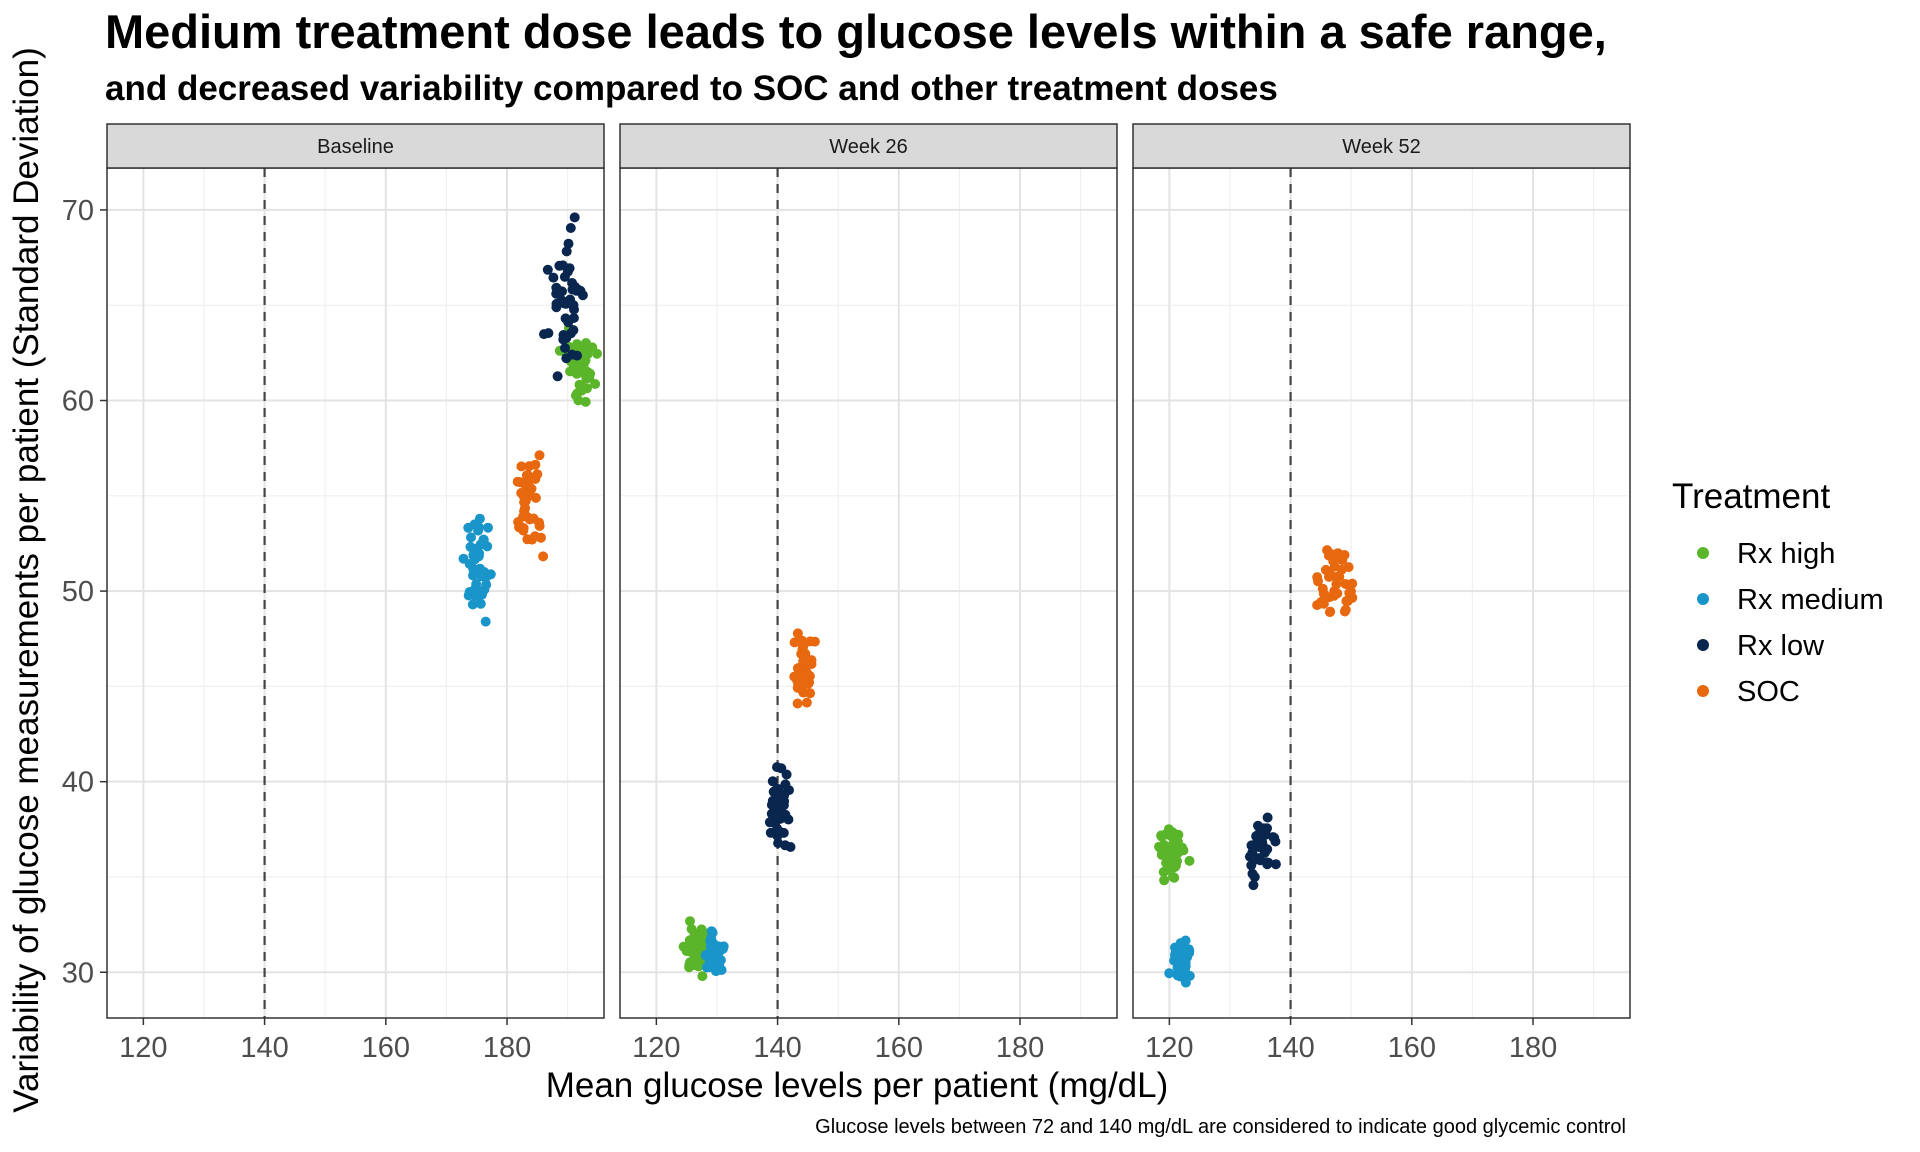  What do you see at coordinates (1790, 623) in the screenshot?
I see `legend-items: Rx high Rx medium Rx low SOC` at bounding box center [1790, 623].